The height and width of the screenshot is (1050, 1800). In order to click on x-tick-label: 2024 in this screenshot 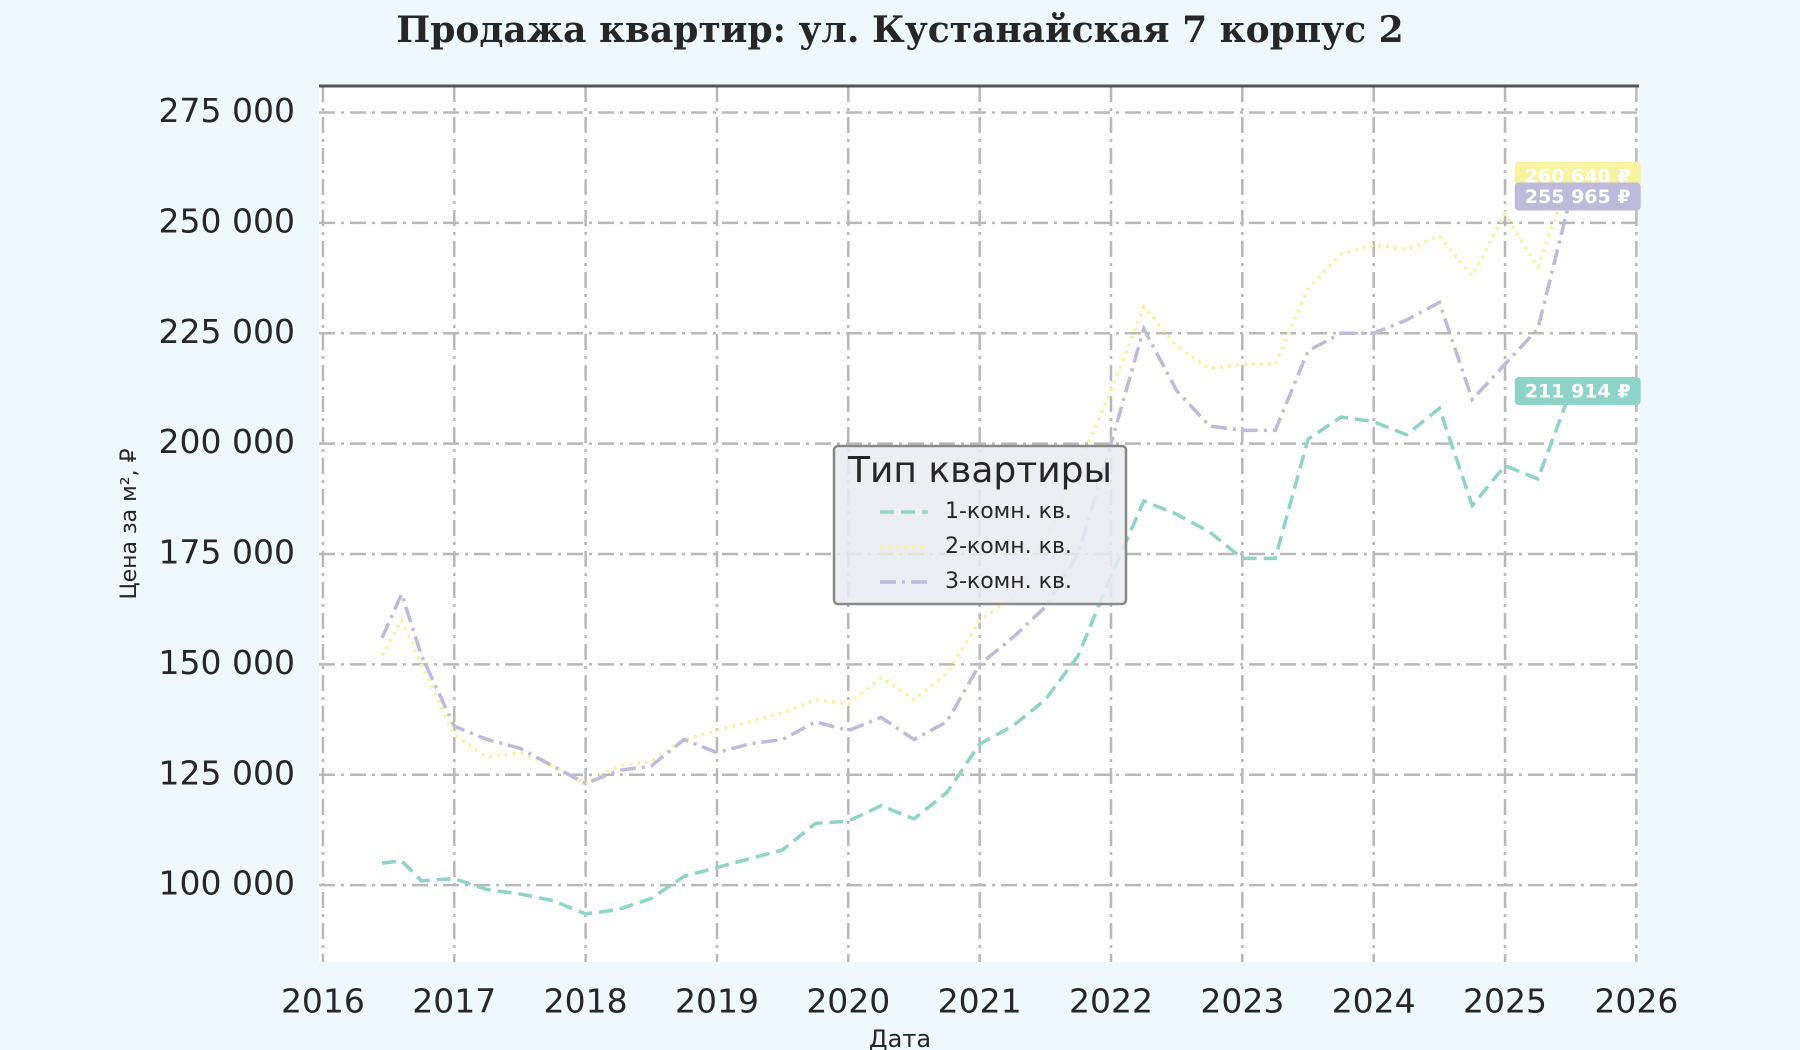, I will do `click(1374, 1001)`.